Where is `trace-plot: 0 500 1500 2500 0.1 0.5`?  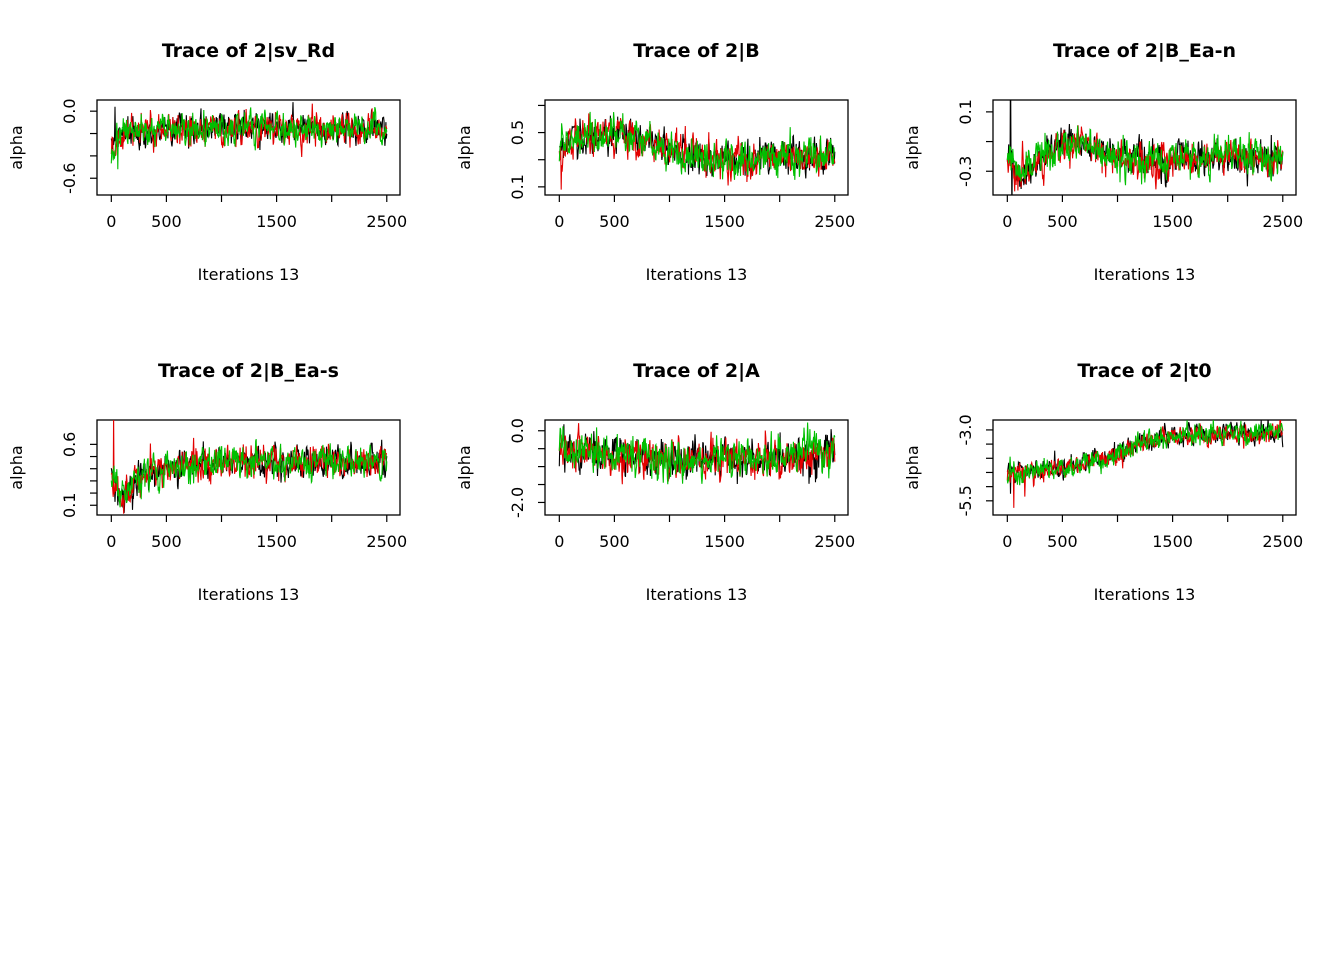
trace-plot: 0 500 1500 2500 0.1 0.5 is located at coordinates (681, 165).